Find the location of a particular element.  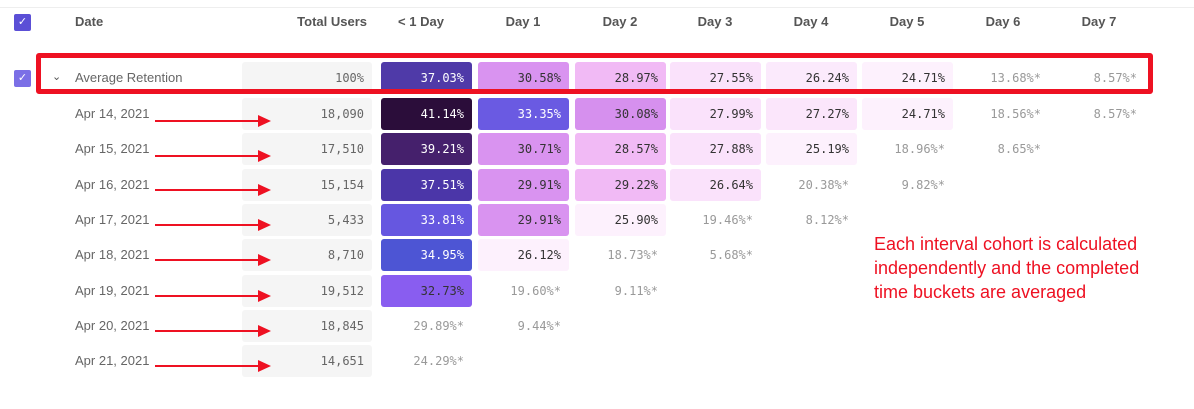

retention-cell: 8.65%* is located at coordinates (1019, 149).